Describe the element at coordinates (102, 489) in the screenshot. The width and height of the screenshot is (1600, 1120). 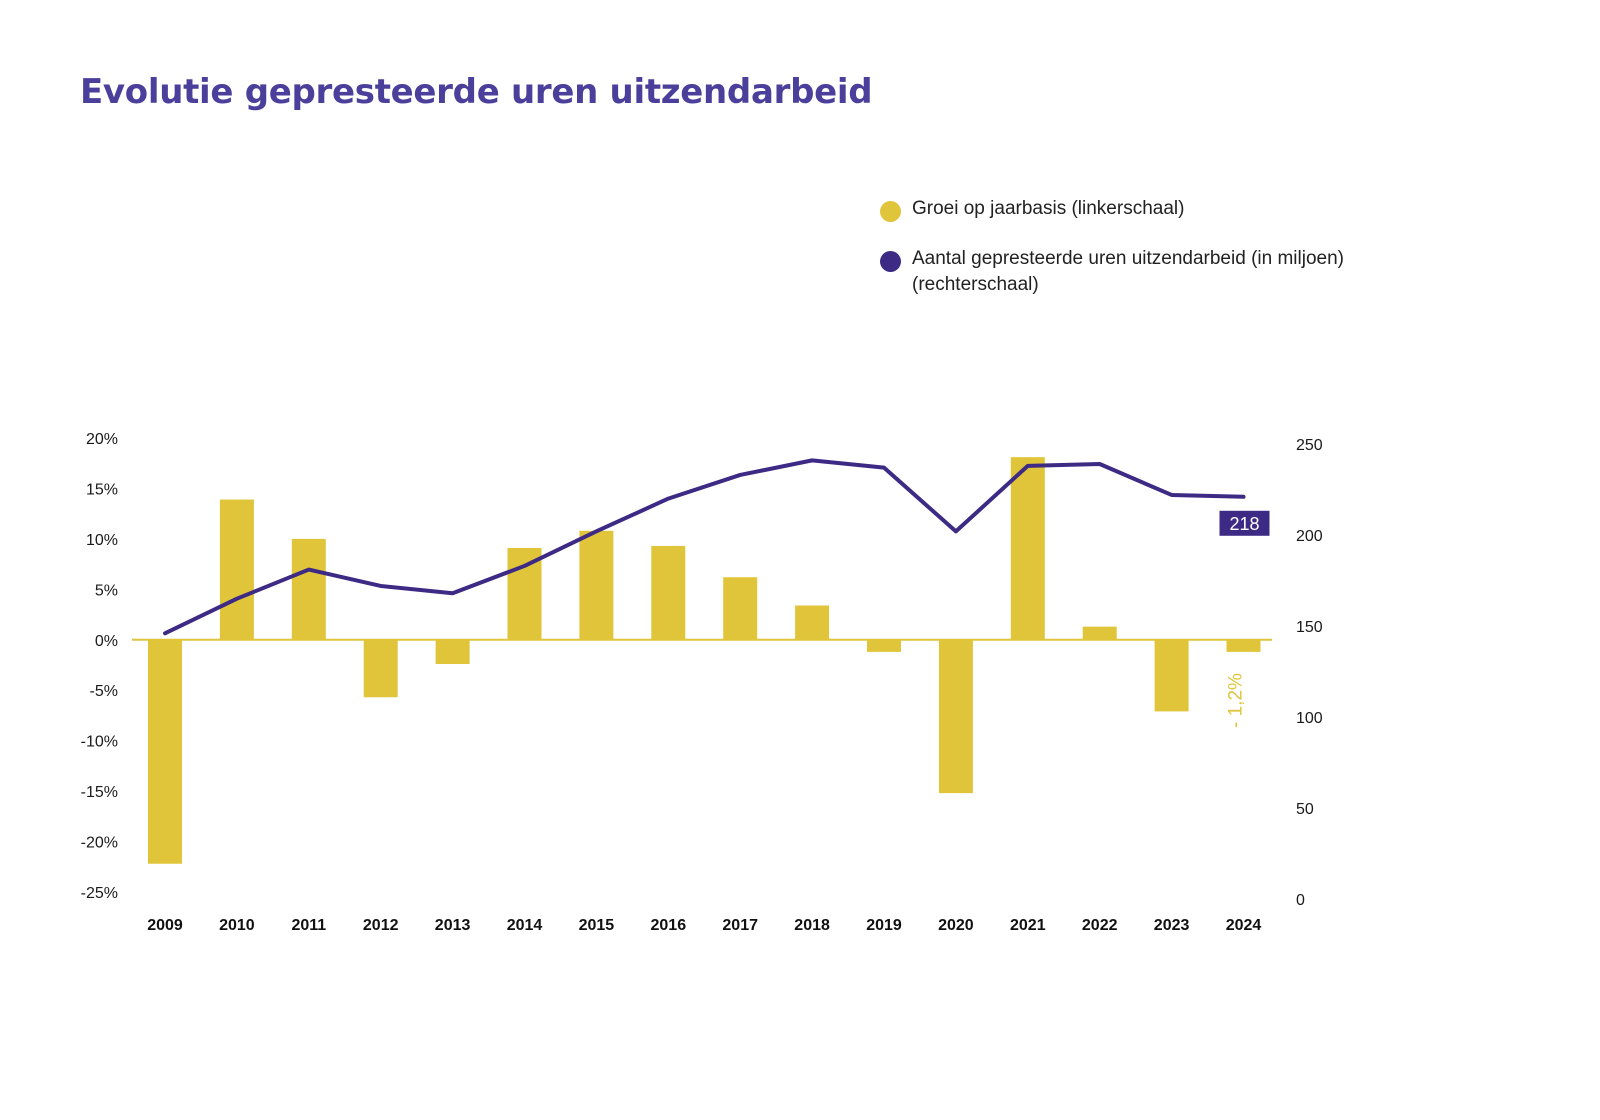
I see `left-tick-label: 15%` at that location.